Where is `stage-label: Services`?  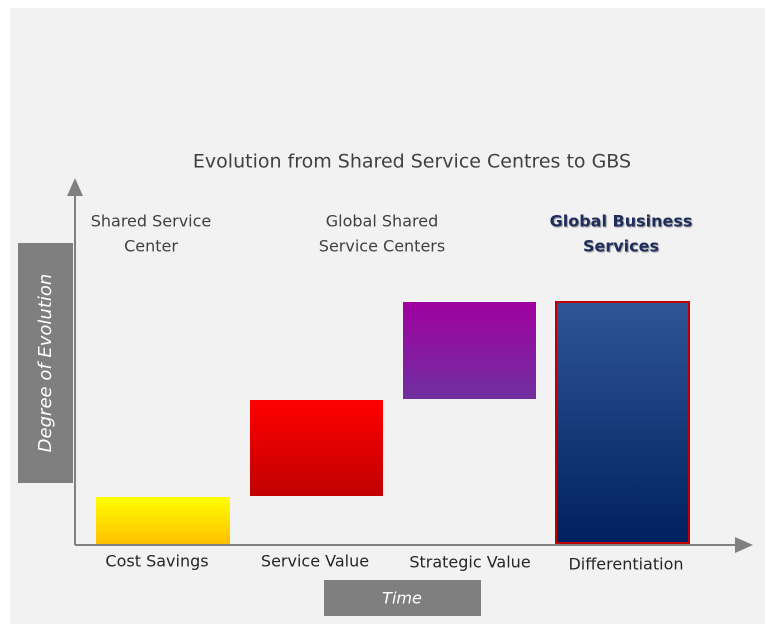
stage-label: Services is located at coordinates (621, 246).